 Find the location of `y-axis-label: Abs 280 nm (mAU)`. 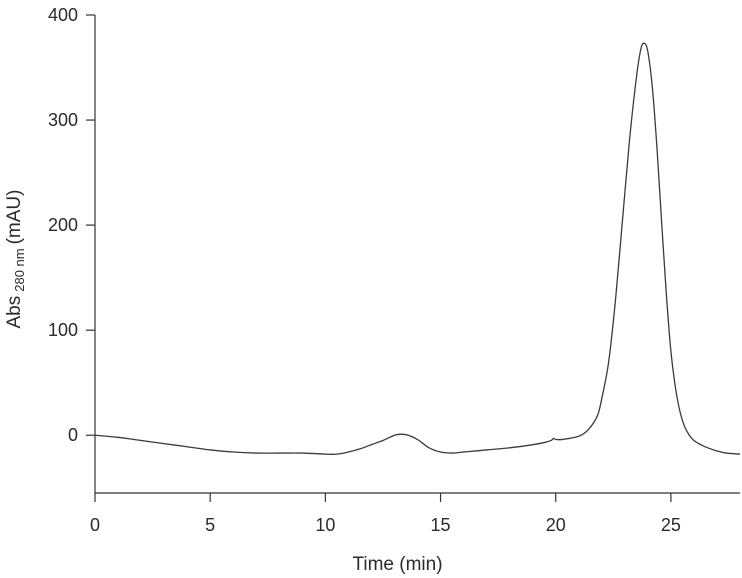

y-axis-label: Abs 280 nm (mAU) is located at coordinates (15, 258).